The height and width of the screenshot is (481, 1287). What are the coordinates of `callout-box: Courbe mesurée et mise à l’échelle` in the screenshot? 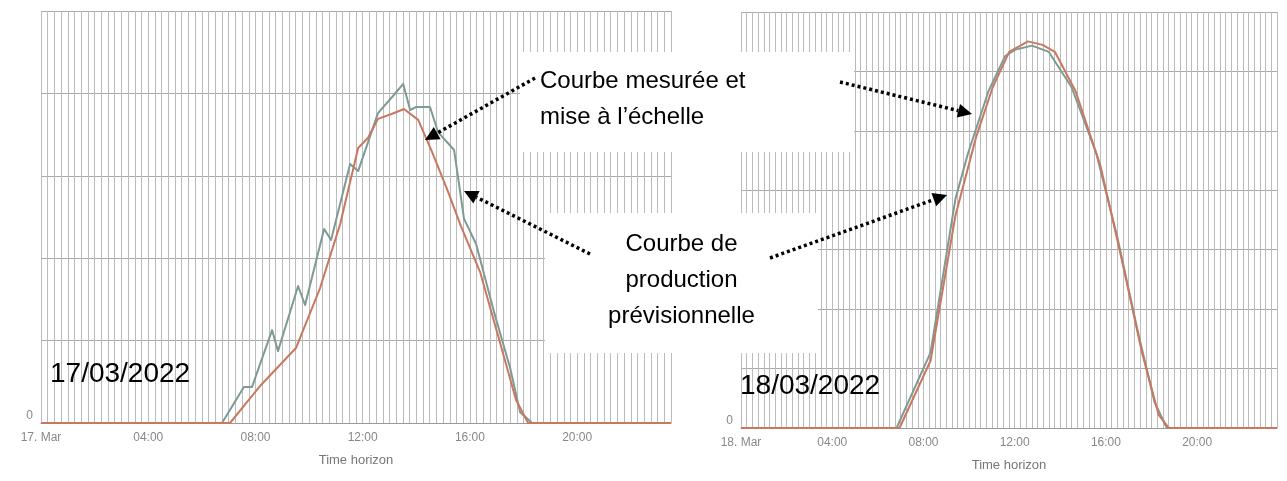 It's located at (687, 102).